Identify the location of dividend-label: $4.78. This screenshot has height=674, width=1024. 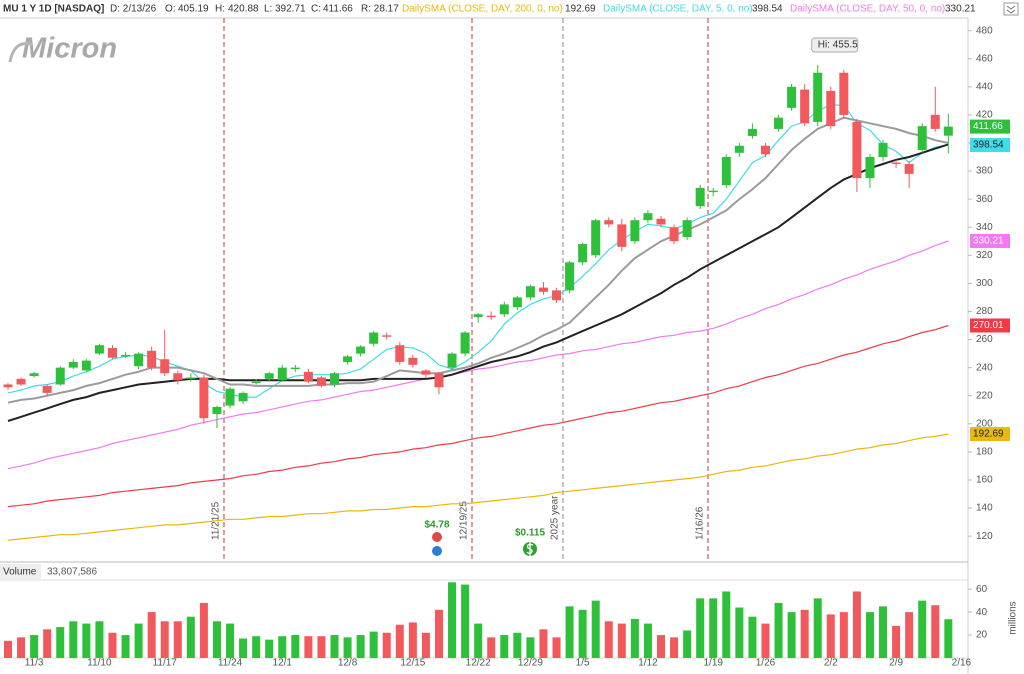
(436, 525).